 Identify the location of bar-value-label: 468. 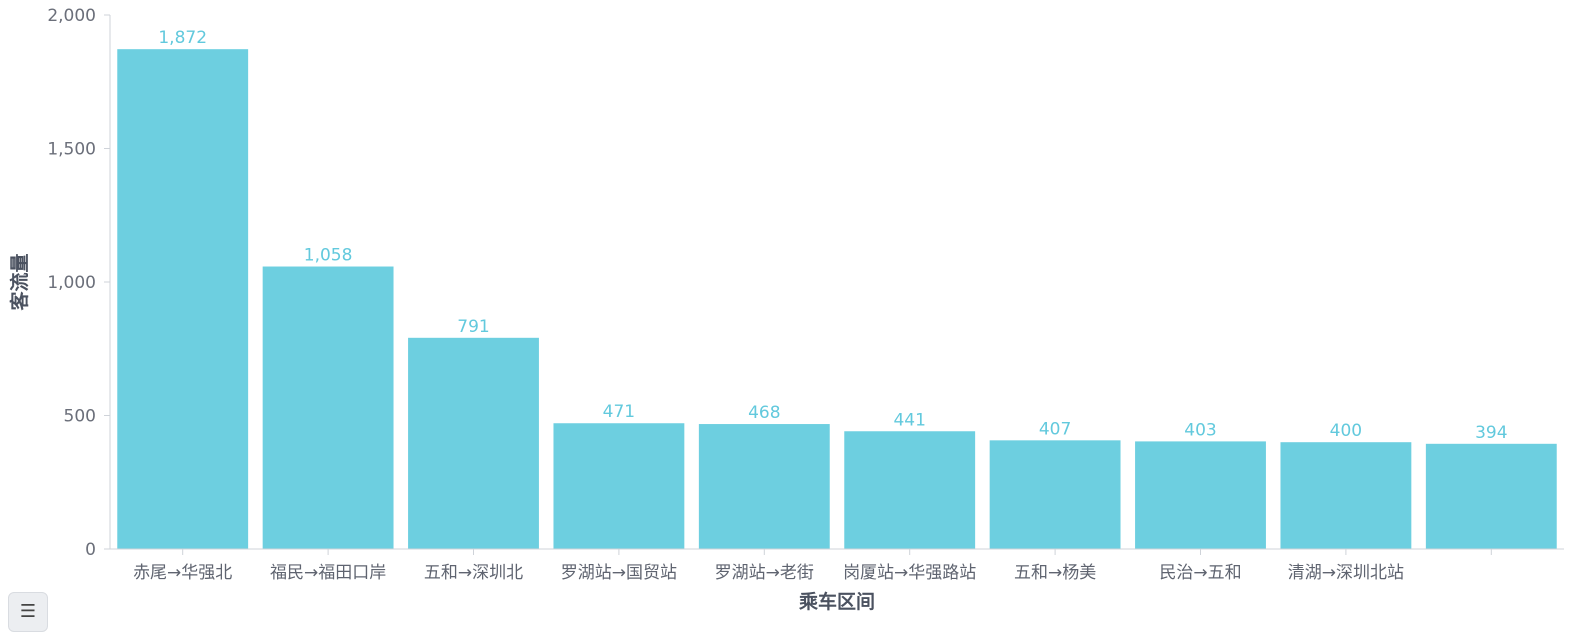
(764, 413).